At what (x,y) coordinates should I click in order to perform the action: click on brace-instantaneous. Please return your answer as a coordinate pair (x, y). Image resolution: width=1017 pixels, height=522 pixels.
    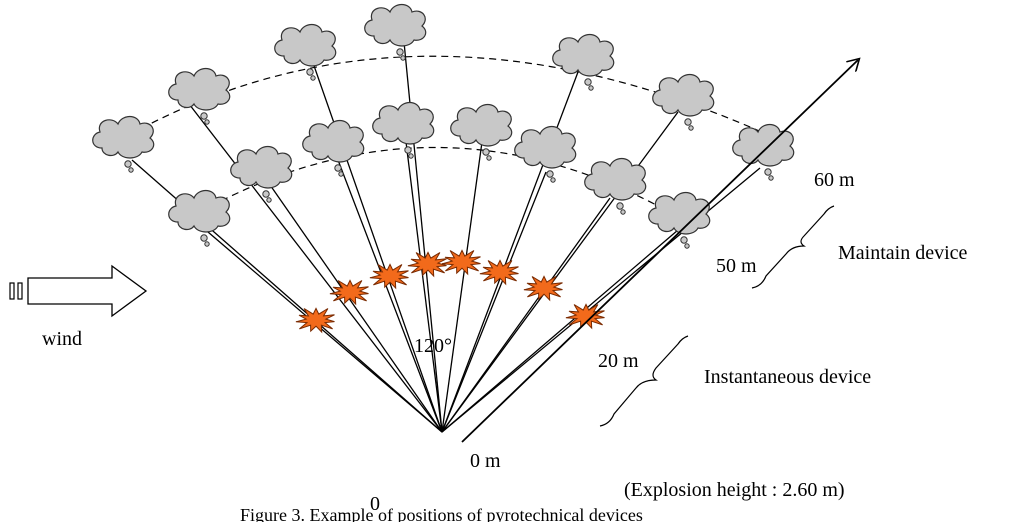
    Looking at the image, I should click on (644, 381).